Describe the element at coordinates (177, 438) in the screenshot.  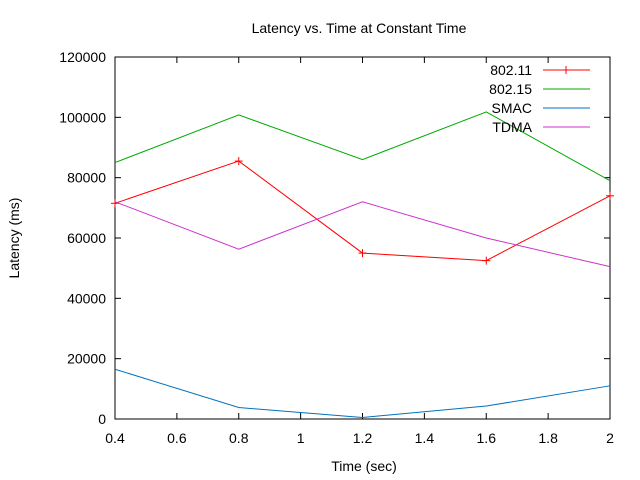
I see `x-tick-label: 0.6` at that location.